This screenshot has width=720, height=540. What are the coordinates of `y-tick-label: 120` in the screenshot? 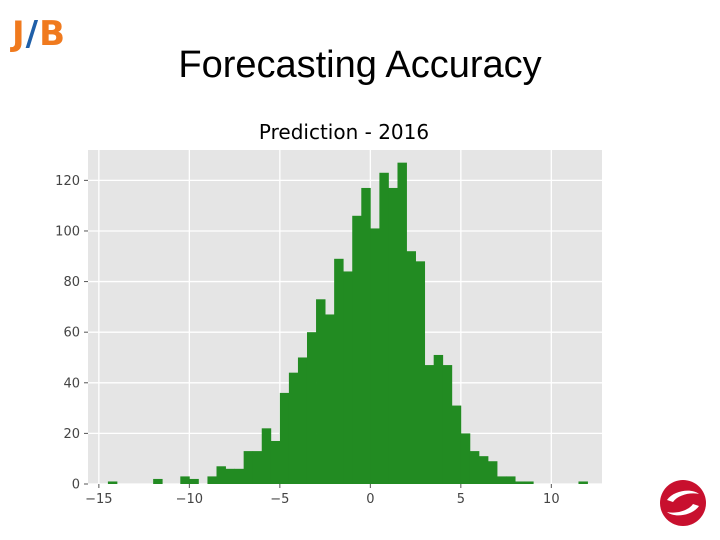 It's located at (67, 181).